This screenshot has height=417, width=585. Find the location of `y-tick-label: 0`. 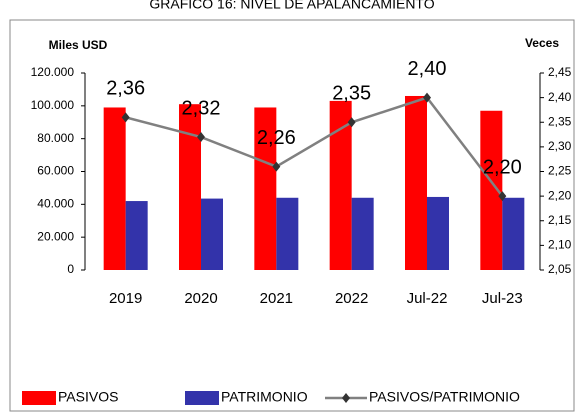

y-tick-label: 0 is located at coordinates (70, 269).